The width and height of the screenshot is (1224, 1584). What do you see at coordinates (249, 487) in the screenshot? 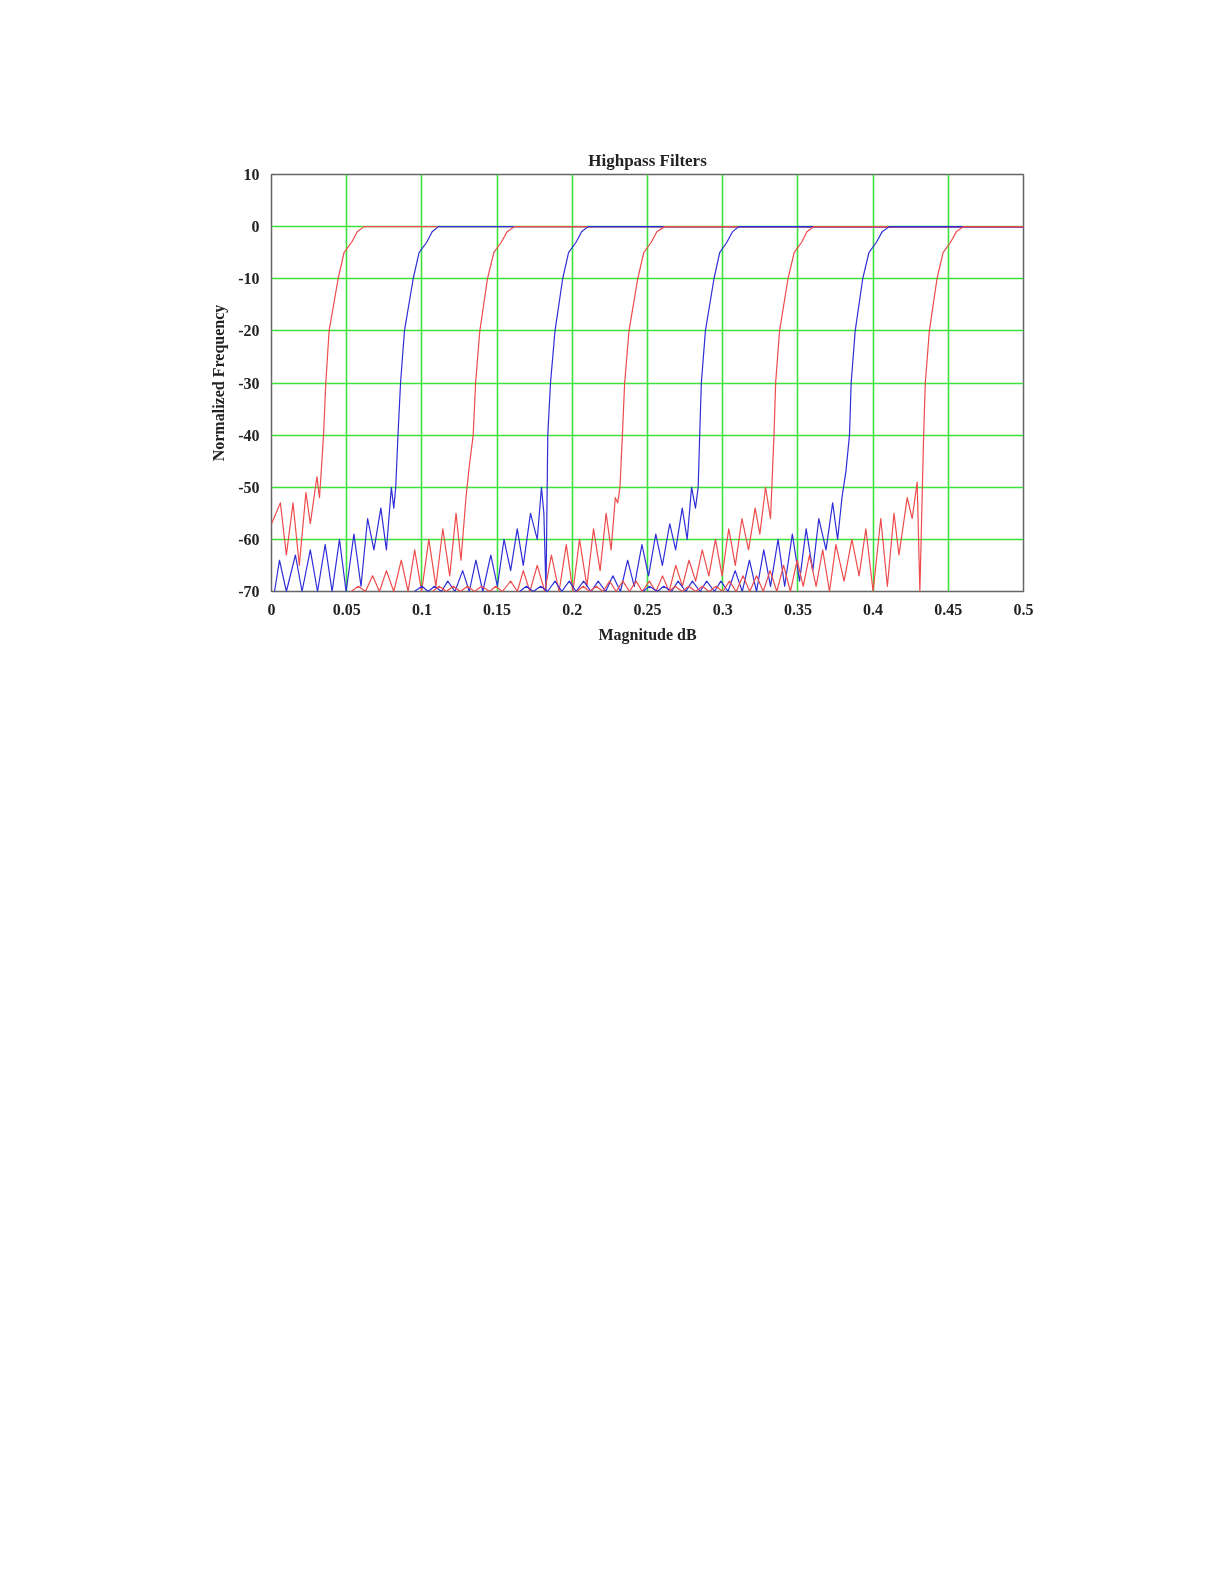
I see `y-tick-label: -50` at bounding box center [249, 487].